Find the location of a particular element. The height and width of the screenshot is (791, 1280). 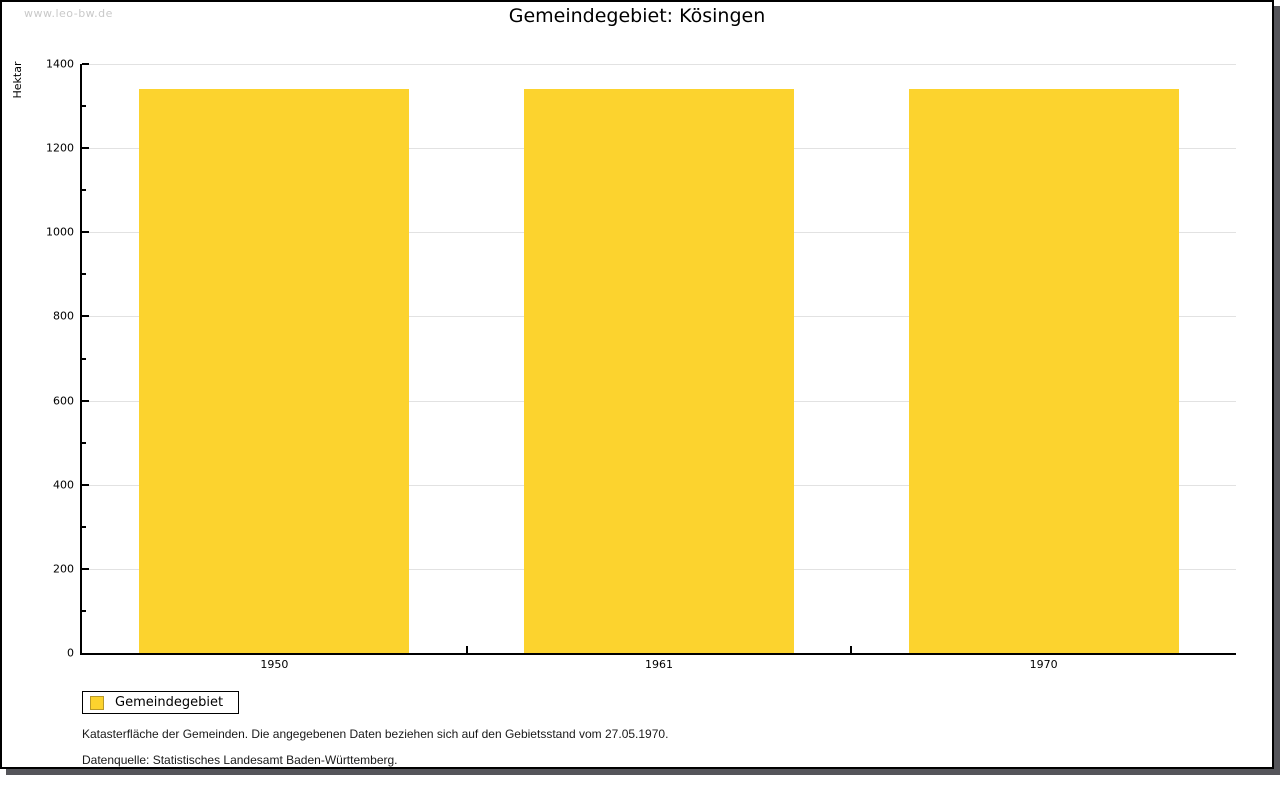

x-tick-label-1950: 1950 is located at coordinates (274, 664).